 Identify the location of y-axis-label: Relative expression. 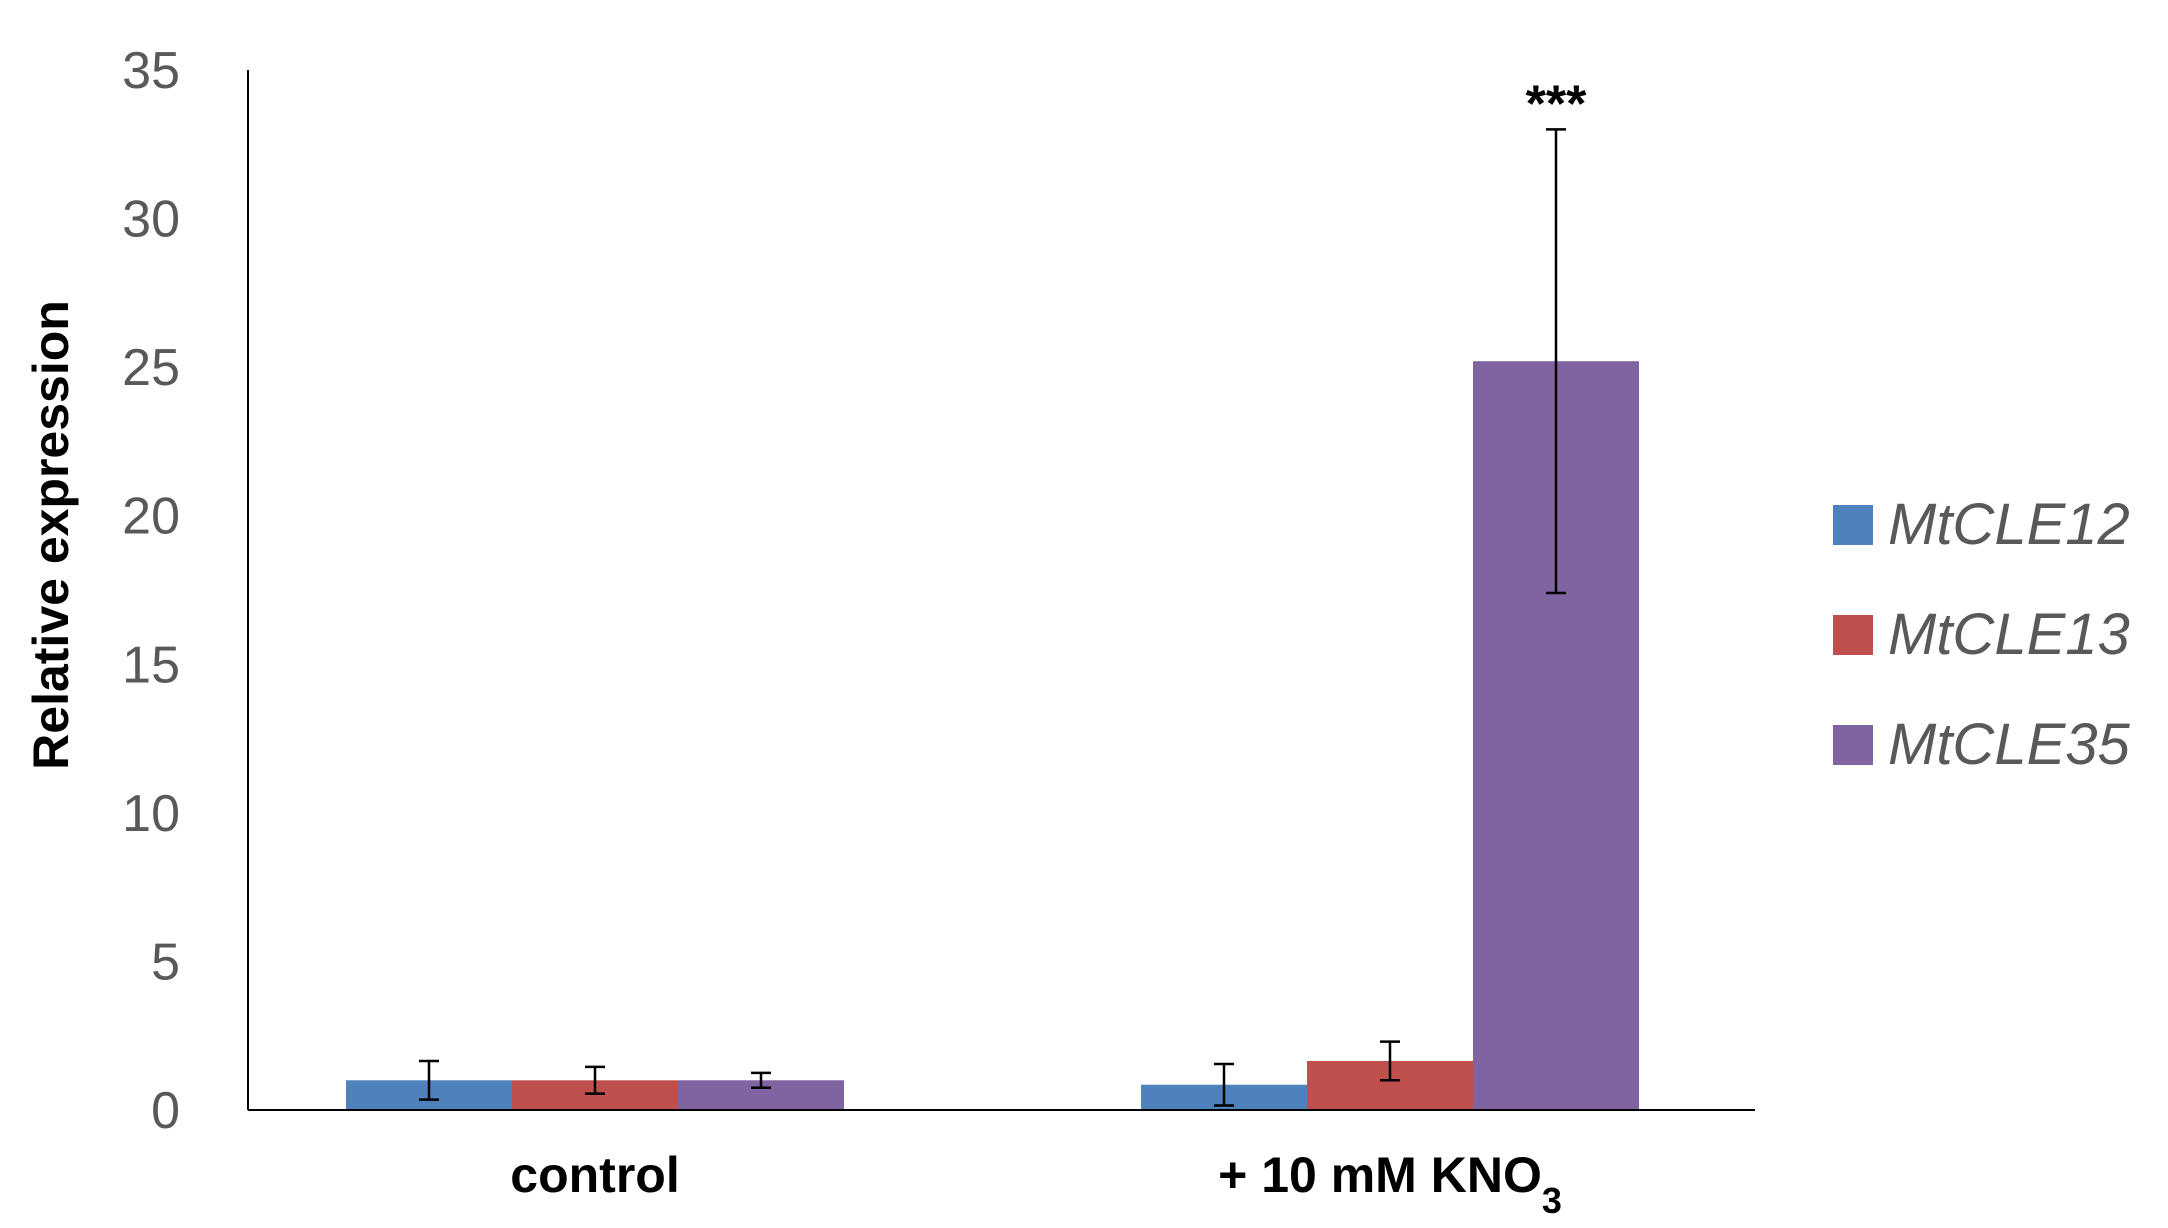
(51, 535).